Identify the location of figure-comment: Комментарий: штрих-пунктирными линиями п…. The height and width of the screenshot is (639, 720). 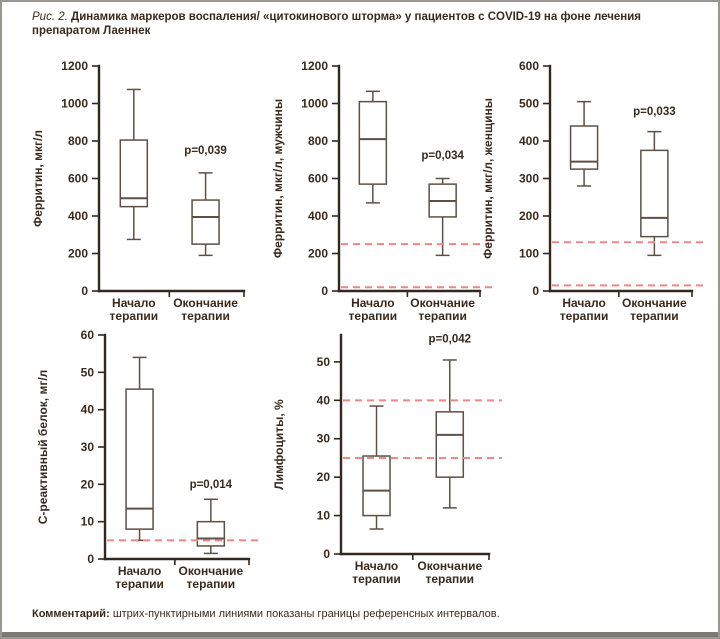
(266, 614).